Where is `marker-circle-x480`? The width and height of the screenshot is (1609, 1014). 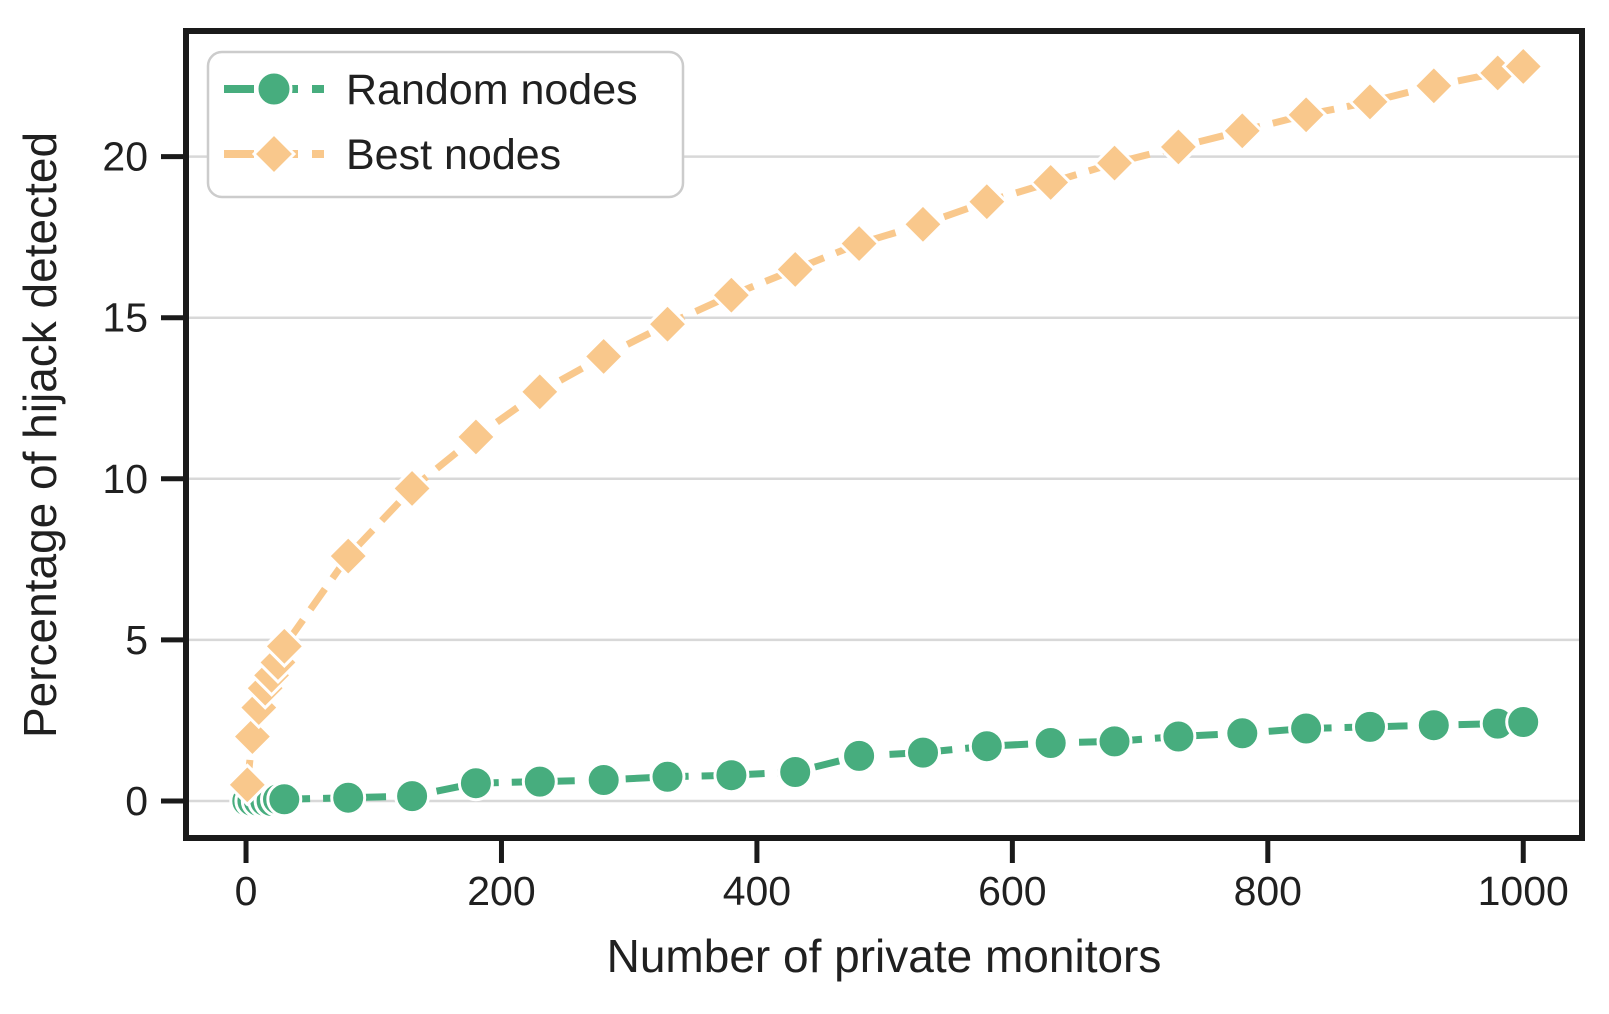 marker-circle-x480 is located at coordinates (859, 755).